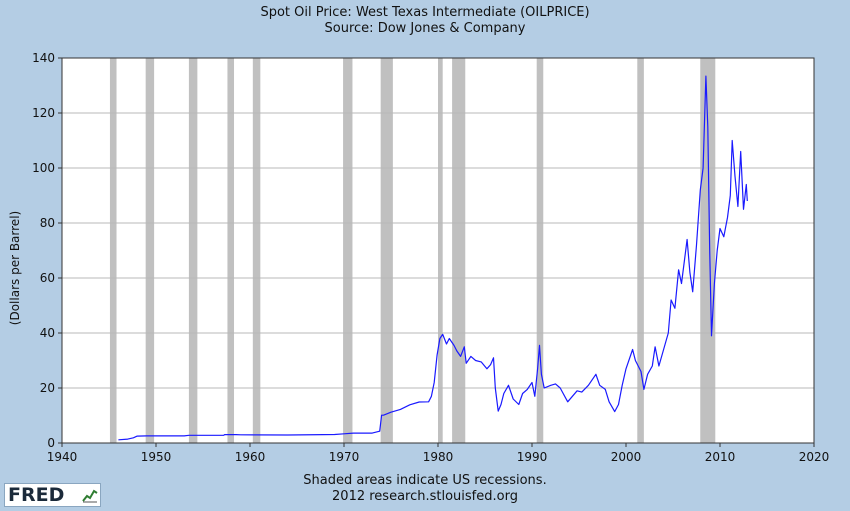 Image resolution: width=850 pixels, height=511 pixels. Describe the element at coordinates (36, 495) in the screenshot. I see `fred-logo-text: FRED` at that location.